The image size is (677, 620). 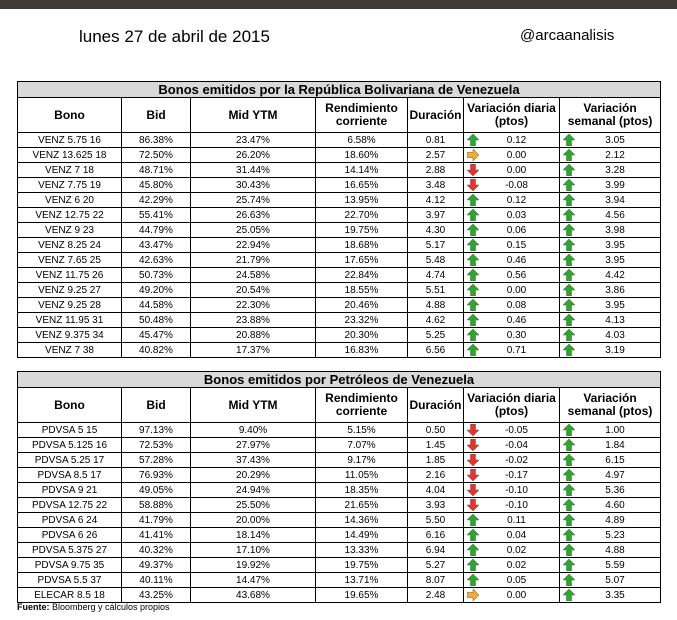 I want to click on table-row: PDVSA 5 15 97.13% 9.40% 5.15% 0.50 -0.05 1.00, so click(x=339, y=430).